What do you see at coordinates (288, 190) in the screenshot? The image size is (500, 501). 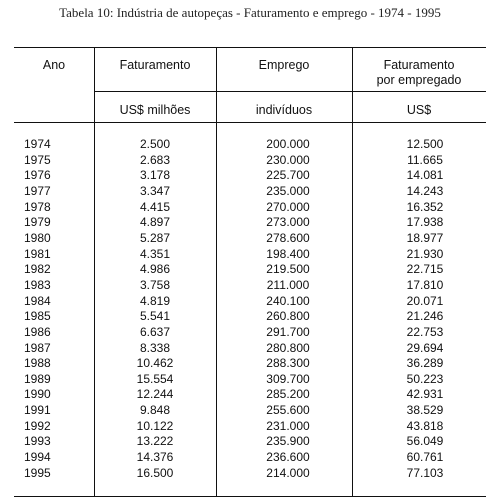 I see `cell-employment: 235.000` at bounding box center [288, 190].